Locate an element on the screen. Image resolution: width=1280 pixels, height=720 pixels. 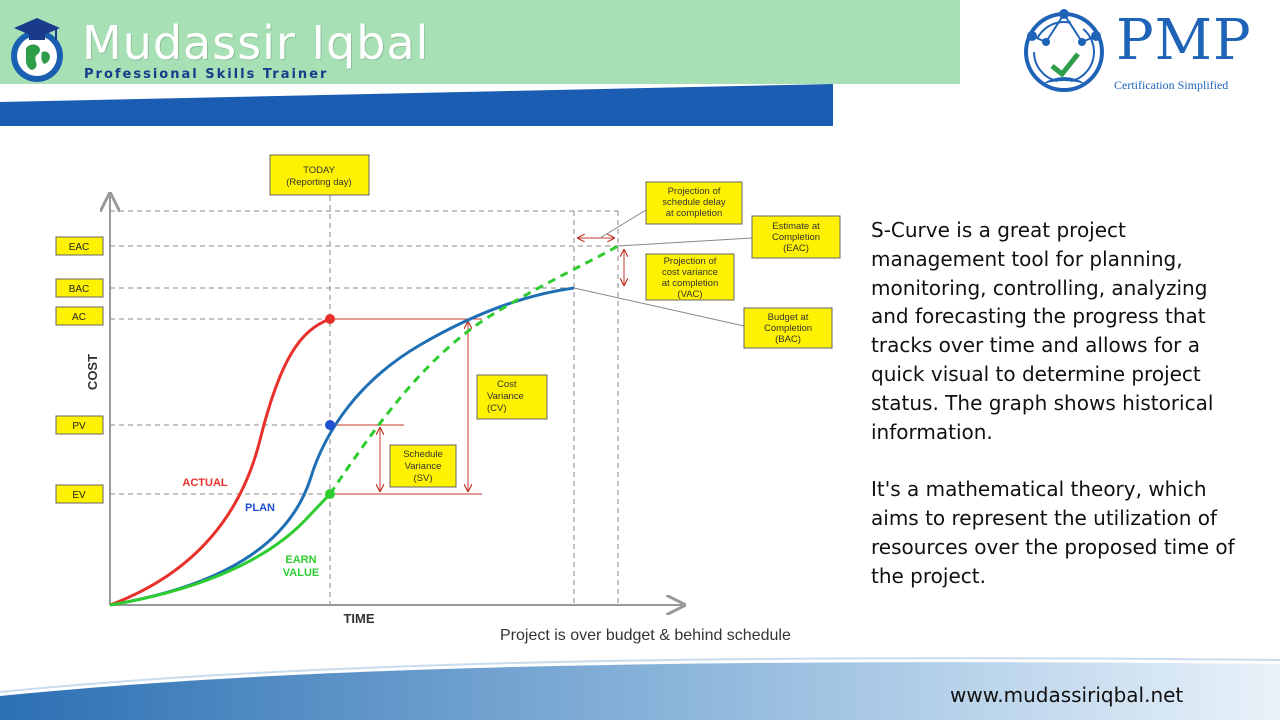
svg-text: schedule delay is located at coordinates (694, 202).